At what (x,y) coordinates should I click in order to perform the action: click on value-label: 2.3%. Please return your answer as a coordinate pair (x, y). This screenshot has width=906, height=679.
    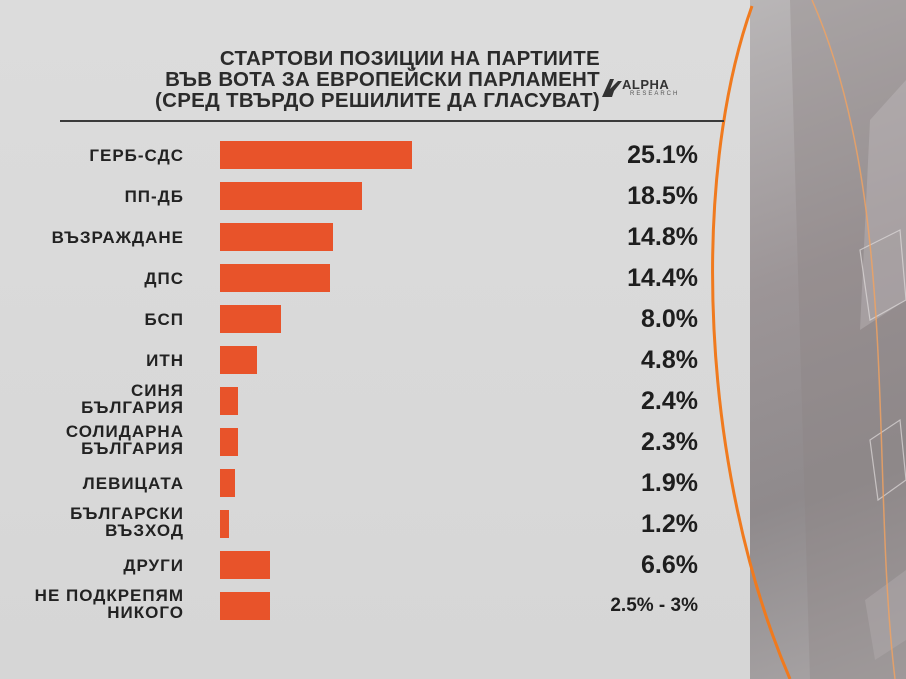
    Looking at the image, I should click on (669, 442).